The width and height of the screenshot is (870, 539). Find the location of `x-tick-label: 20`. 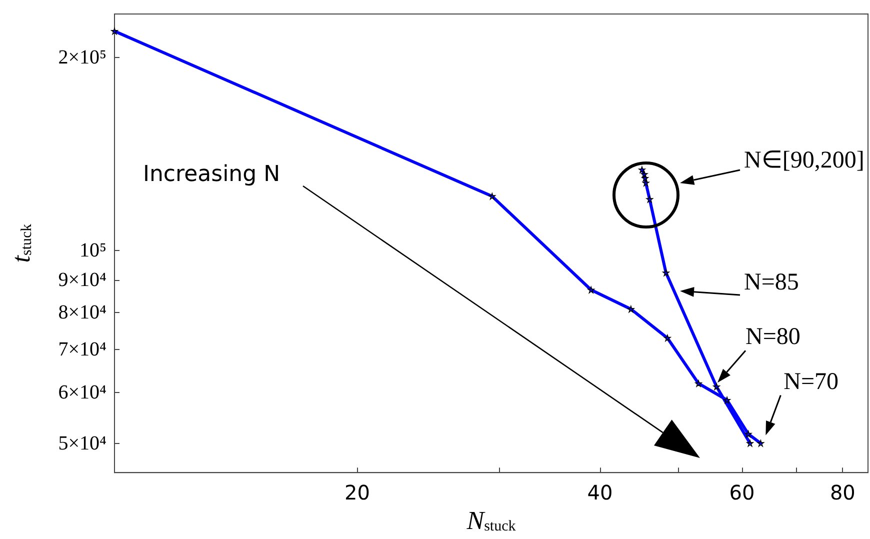

x-tick-label: 20 is located at coordinates (357, 492).